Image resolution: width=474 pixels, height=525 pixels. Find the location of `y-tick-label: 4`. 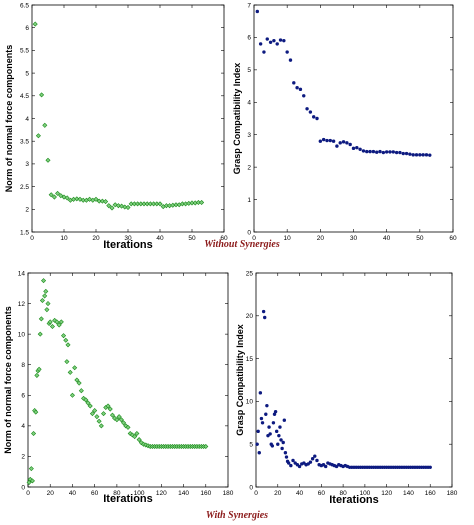

y-tick-label: 4 is located at coordinates (27, 119).